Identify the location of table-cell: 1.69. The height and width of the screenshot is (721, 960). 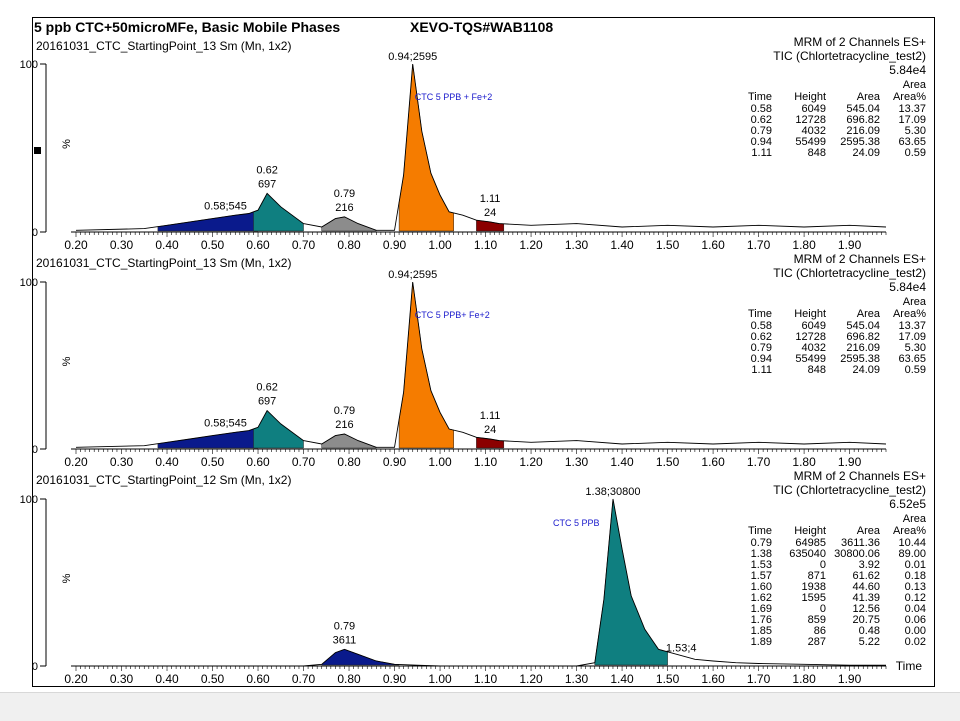
(761, 609).